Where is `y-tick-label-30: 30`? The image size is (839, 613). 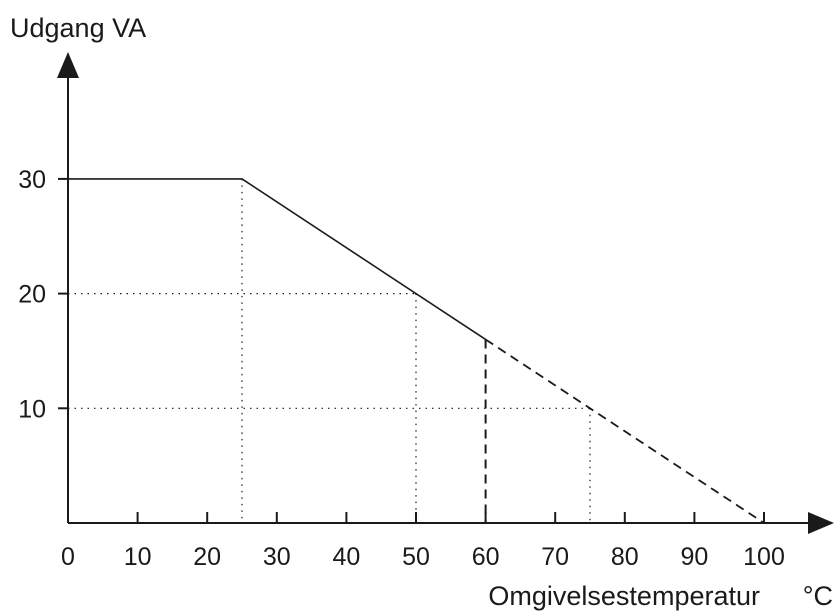 y-tick-label-30: 30 is located at coordinates (32, 180).